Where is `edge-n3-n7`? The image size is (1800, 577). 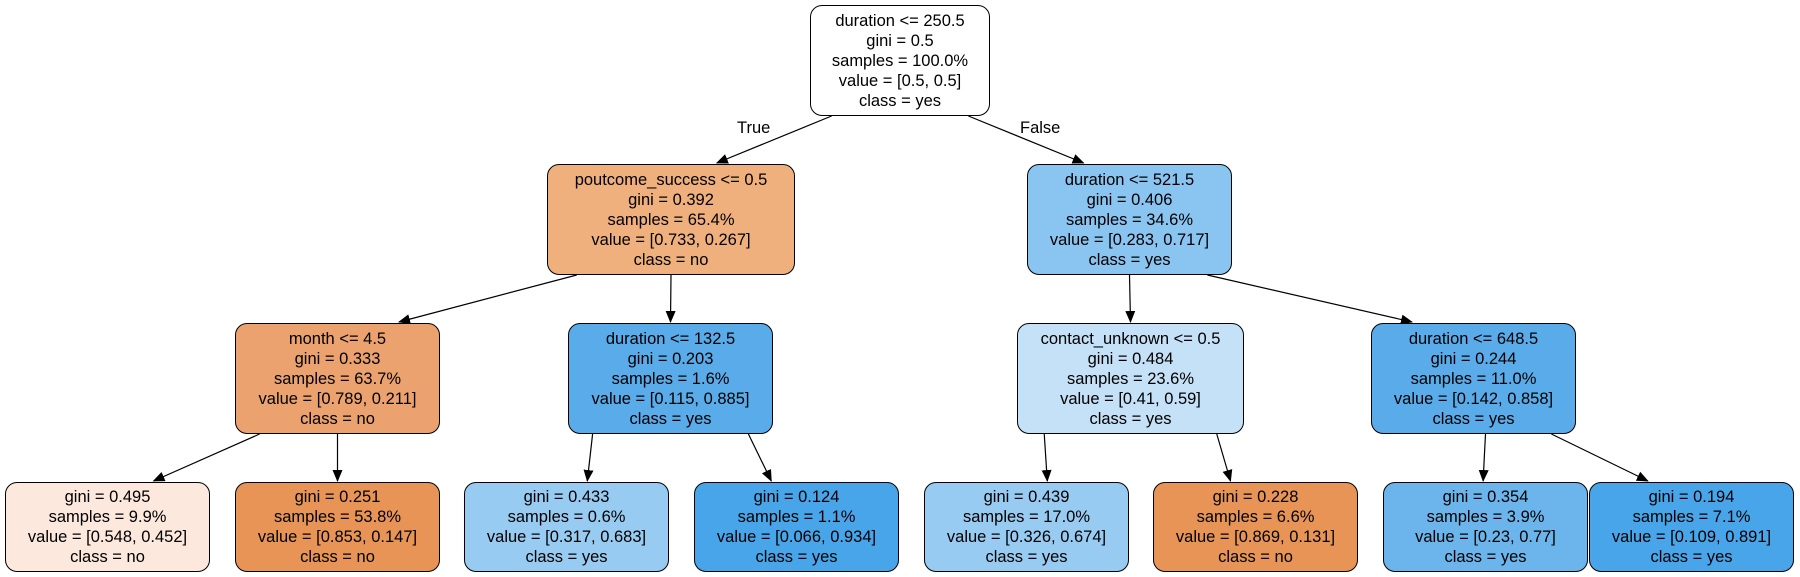 edge-n3-n7 is located at coordinates (206, 457).